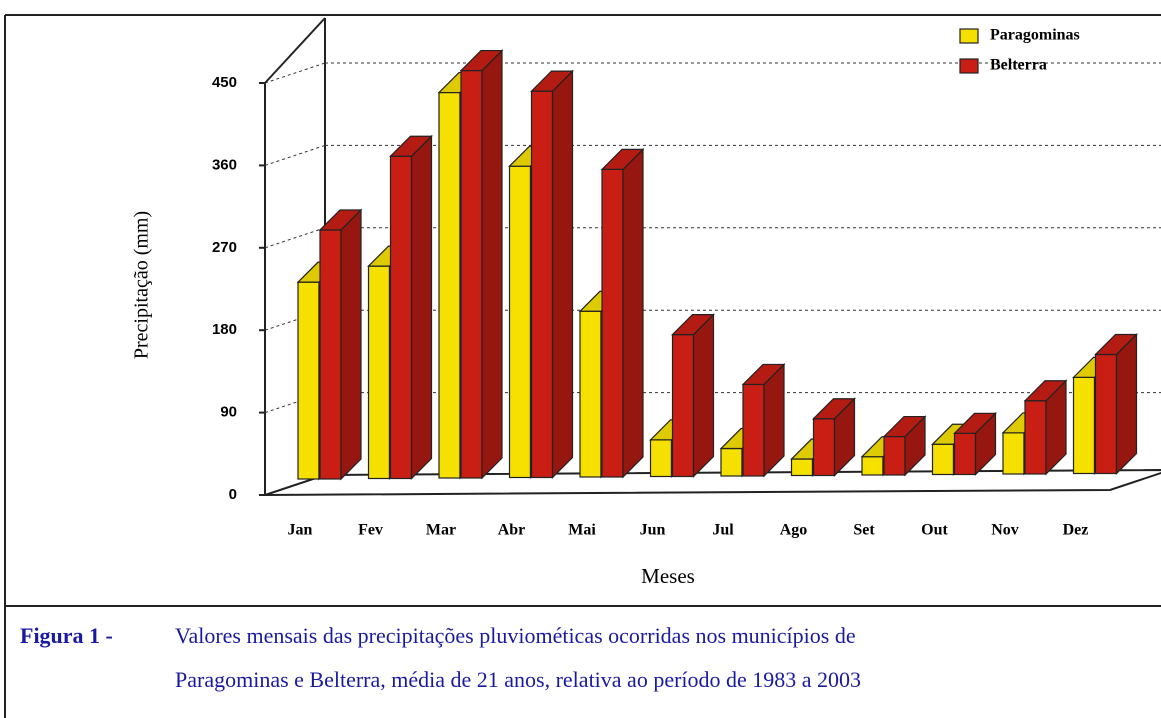  What do you see at coordinates (295, 50) in the screenshot?
I see `axis-depth` at bounding box center [295, 50].